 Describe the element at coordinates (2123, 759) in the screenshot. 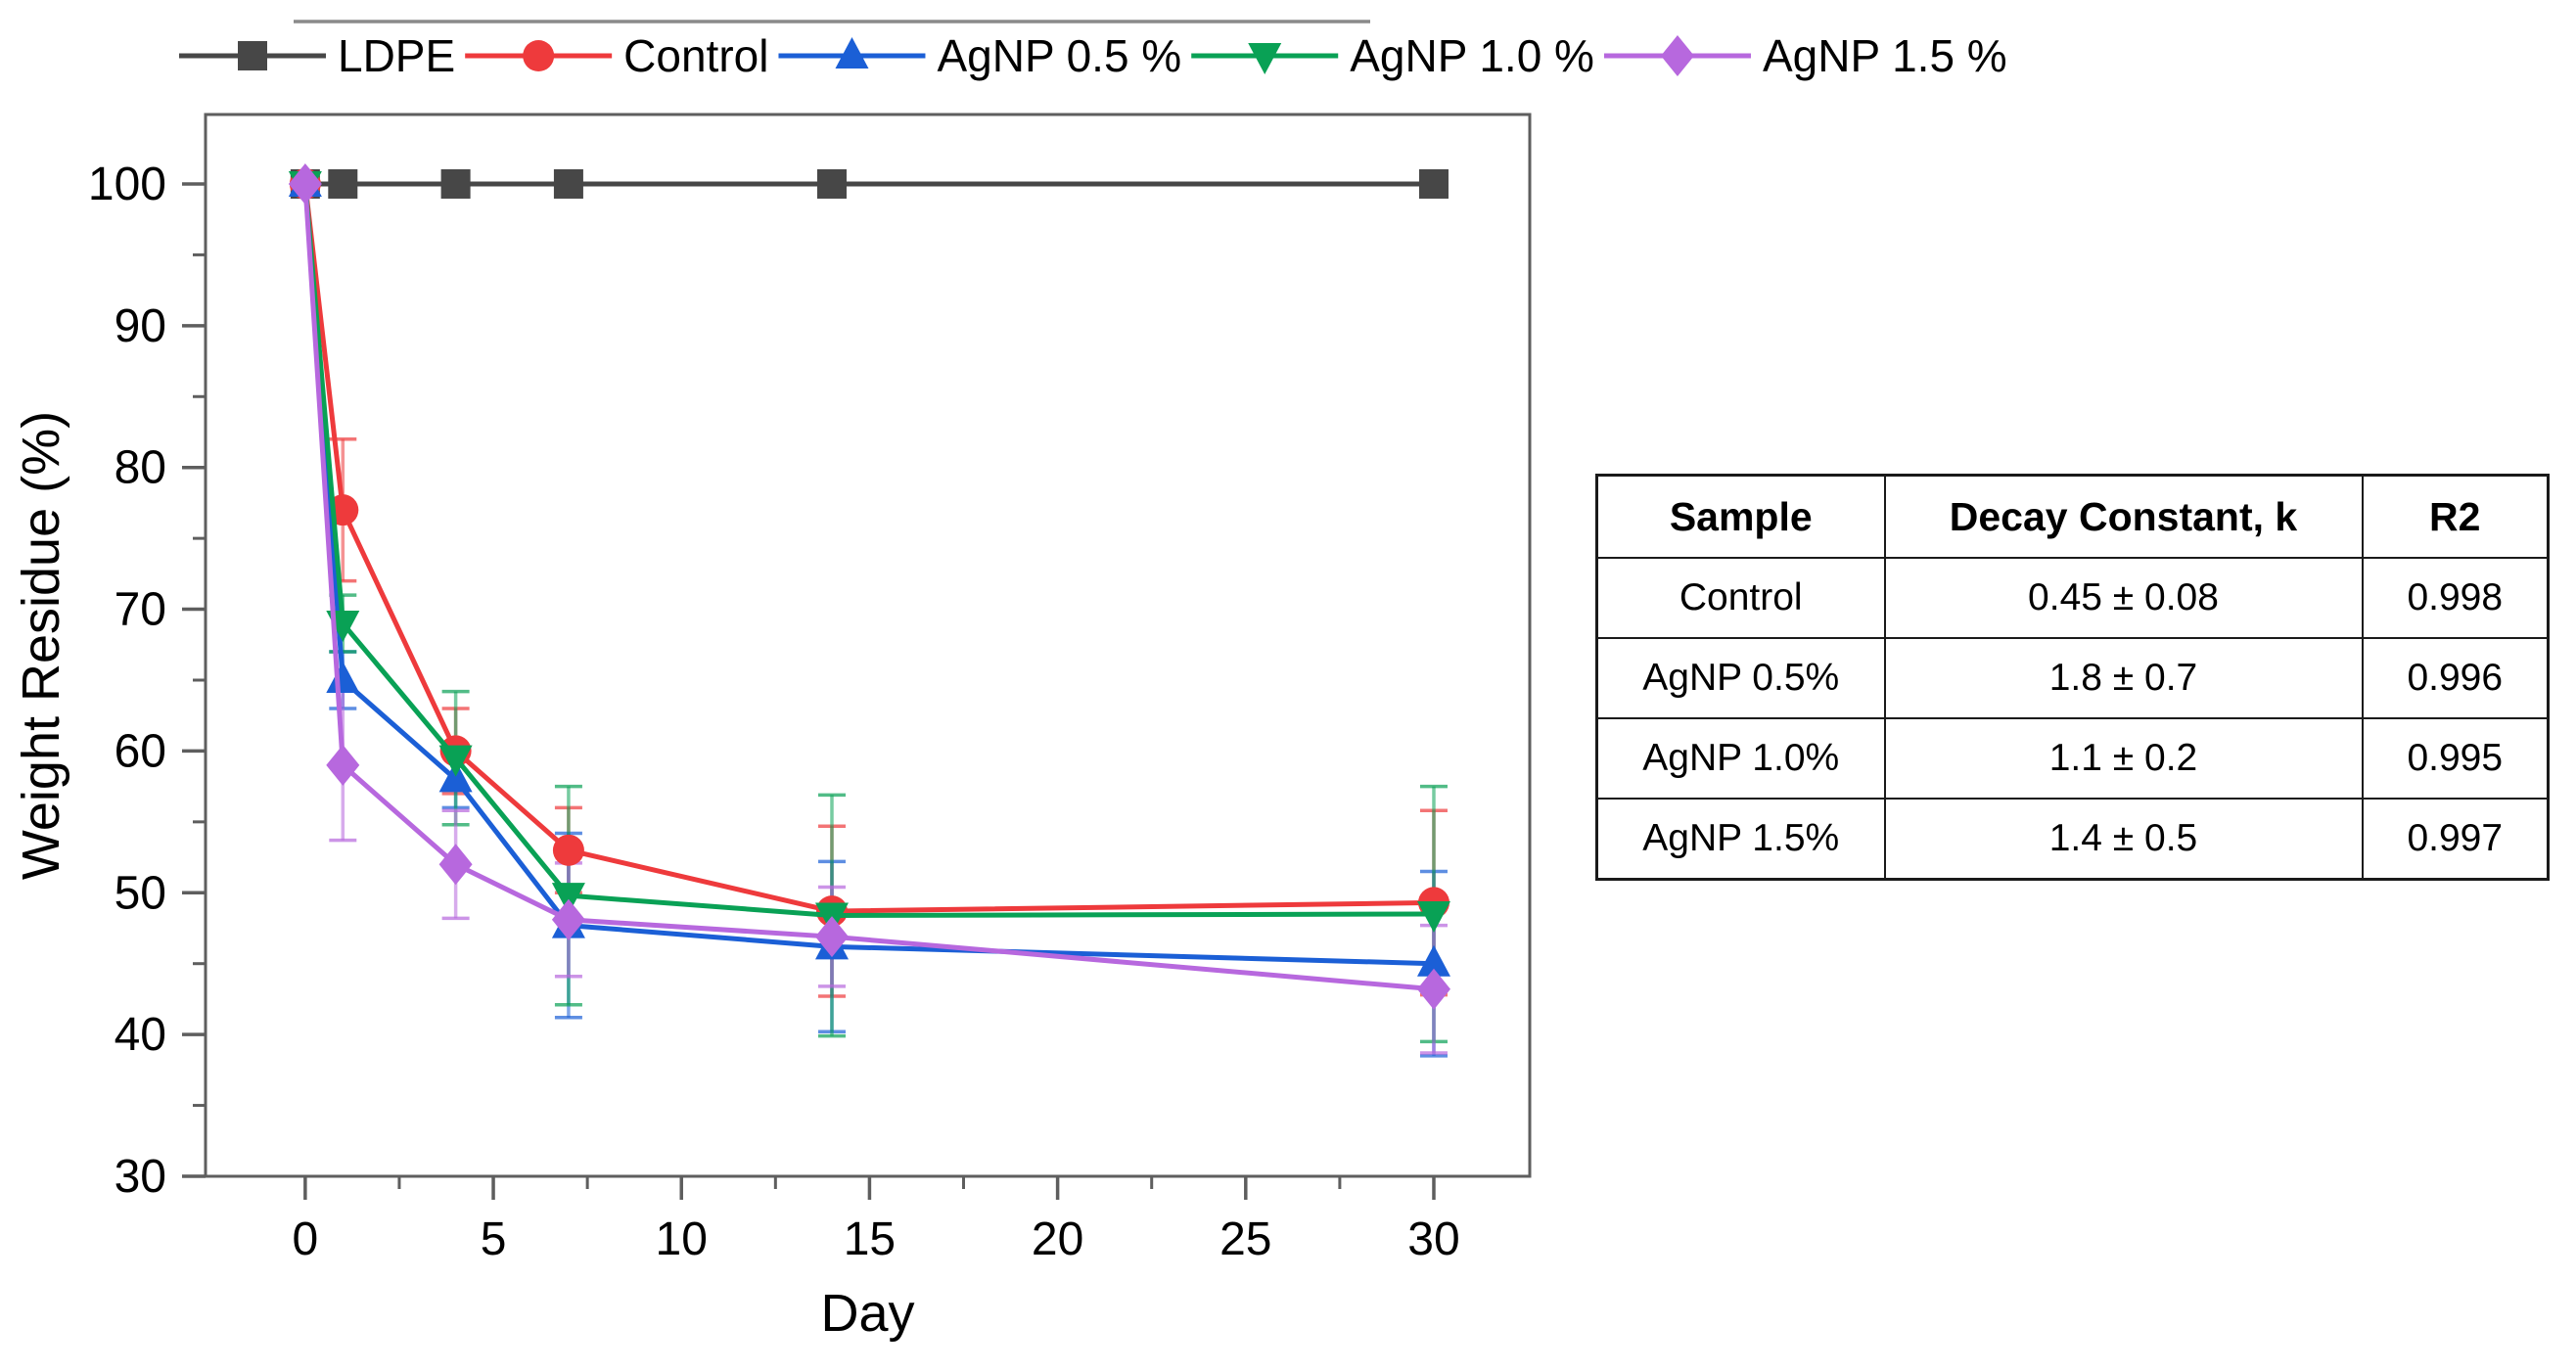

I see `table-cell-k: 1.1 ± 0.2` at that location.